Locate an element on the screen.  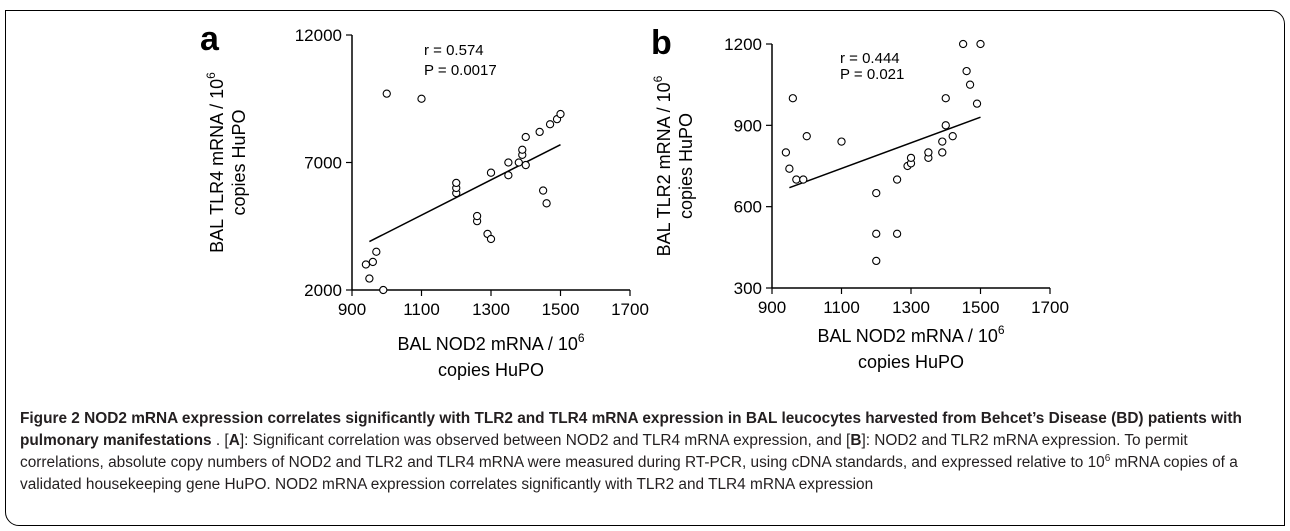
figure-label: Figure 2 is located at coordinates (50, 418).